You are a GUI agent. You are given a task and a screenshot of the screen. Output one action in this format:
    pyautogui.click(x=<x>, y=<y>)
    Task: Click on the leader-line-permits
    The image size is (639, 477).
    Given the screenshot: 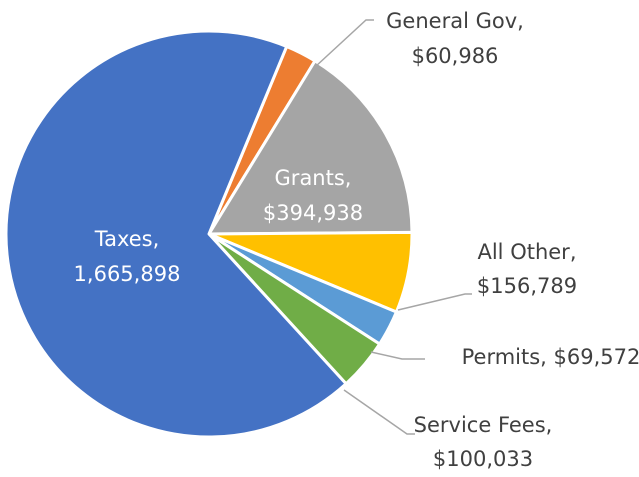 What is the action you would take?
    pyautogui.click(x=397, y=355)
    